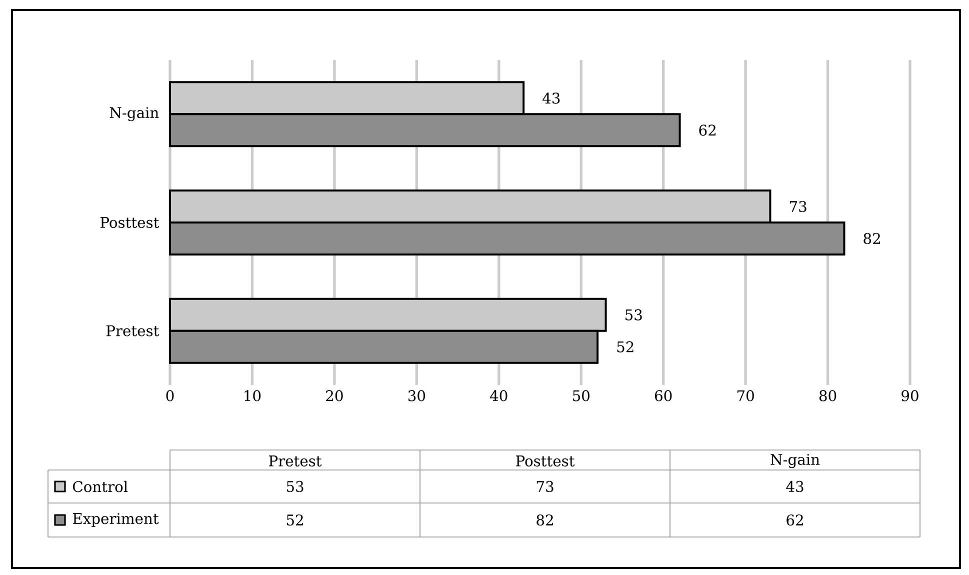  Describe the element at coordinates (115, 520) in the screenshot. I see `legend-label: Experiment` at that location.